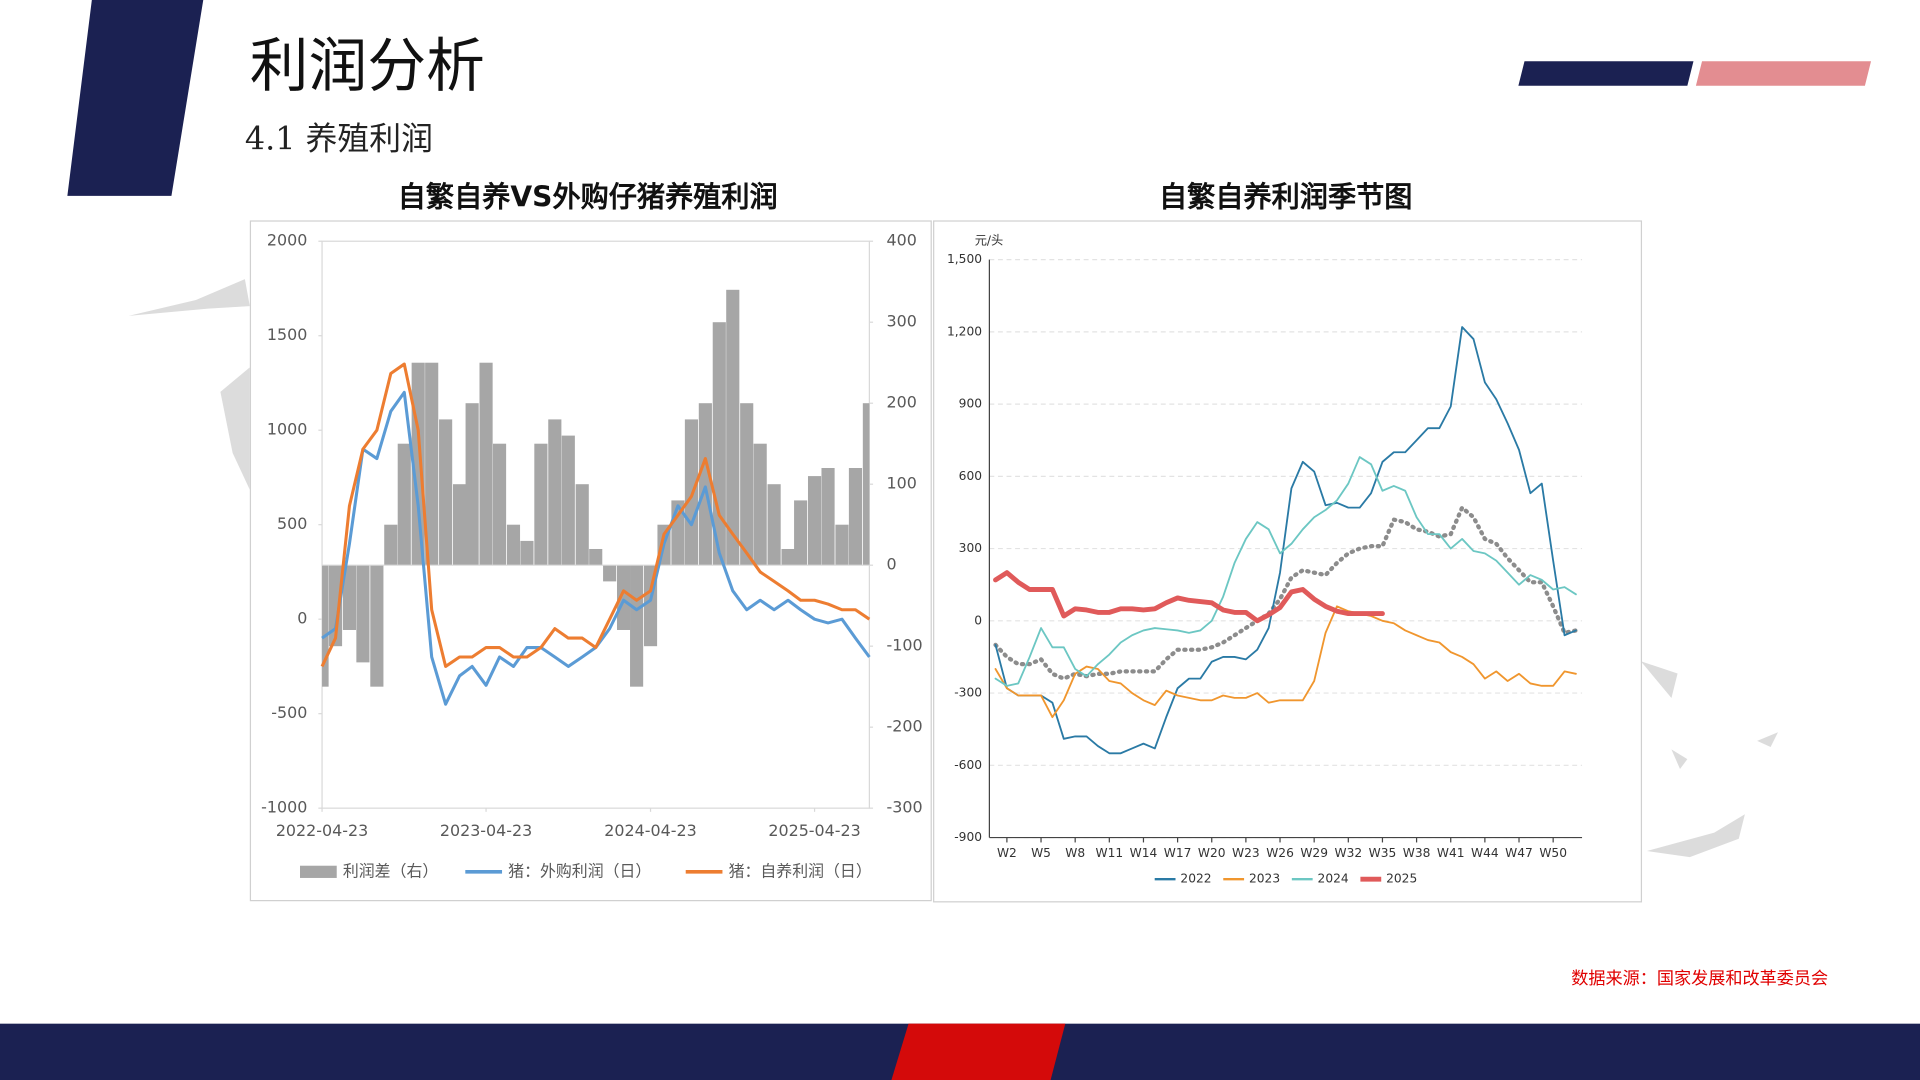 Image resolution: width=1920 pixels, height=1080 pixels. What do you see at coordinates (486, 830) in the screenshot?
I see `x-tick-label: 2023-04-23` at bounding box center [486, 830].